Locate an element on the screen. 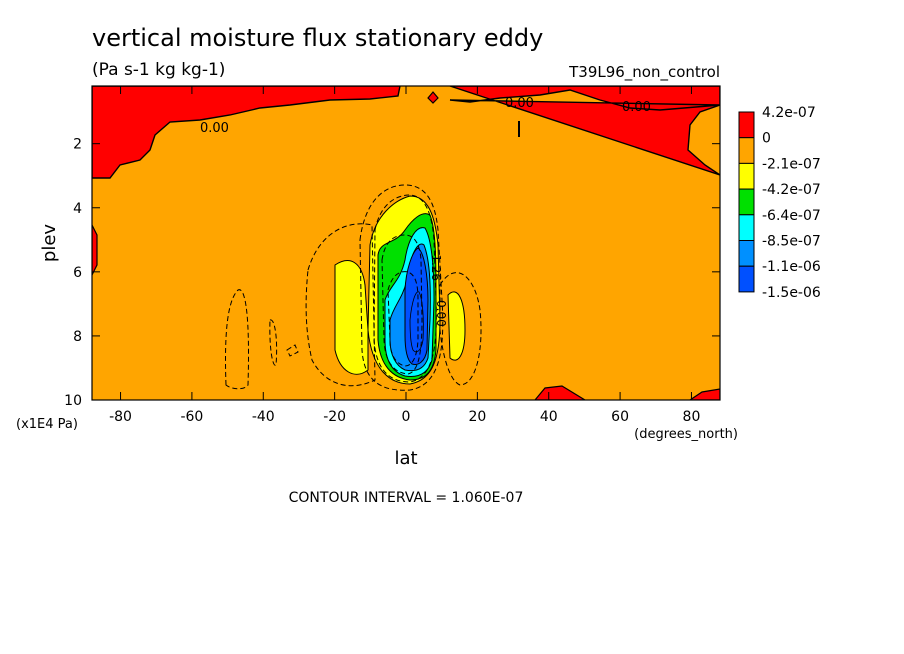 The height and width of the screenshot is (654, 904). y-axis-label: plev is located at coordinates (49, 243).